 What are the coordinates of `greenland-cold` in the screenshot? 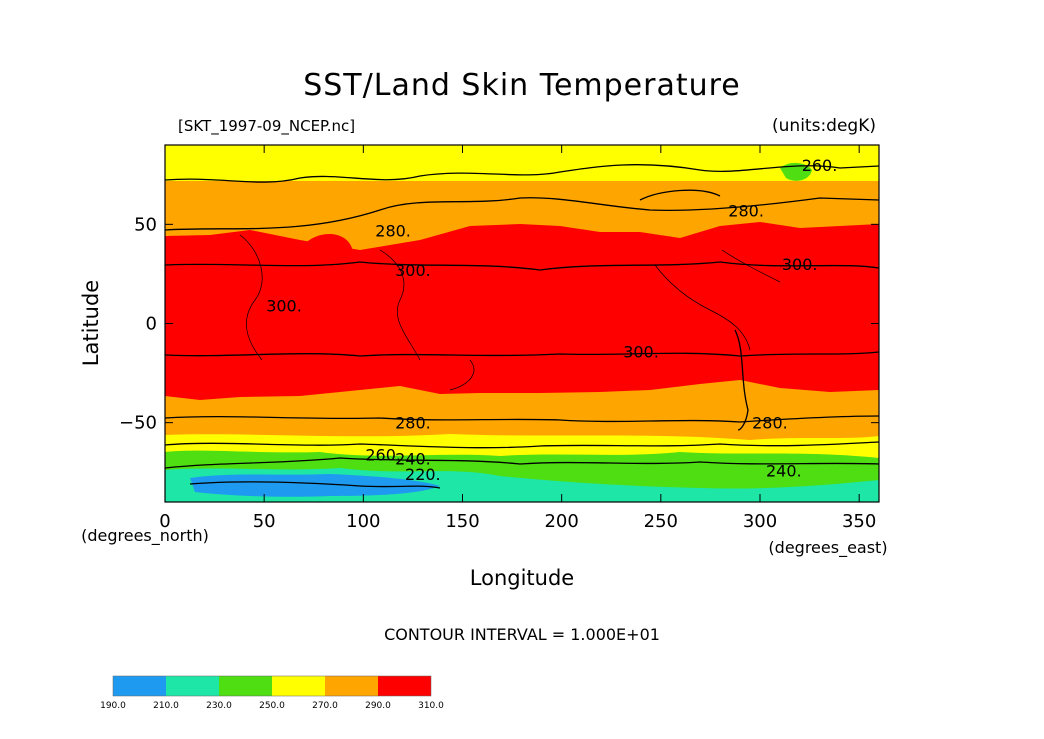 It's located at (796, 171).